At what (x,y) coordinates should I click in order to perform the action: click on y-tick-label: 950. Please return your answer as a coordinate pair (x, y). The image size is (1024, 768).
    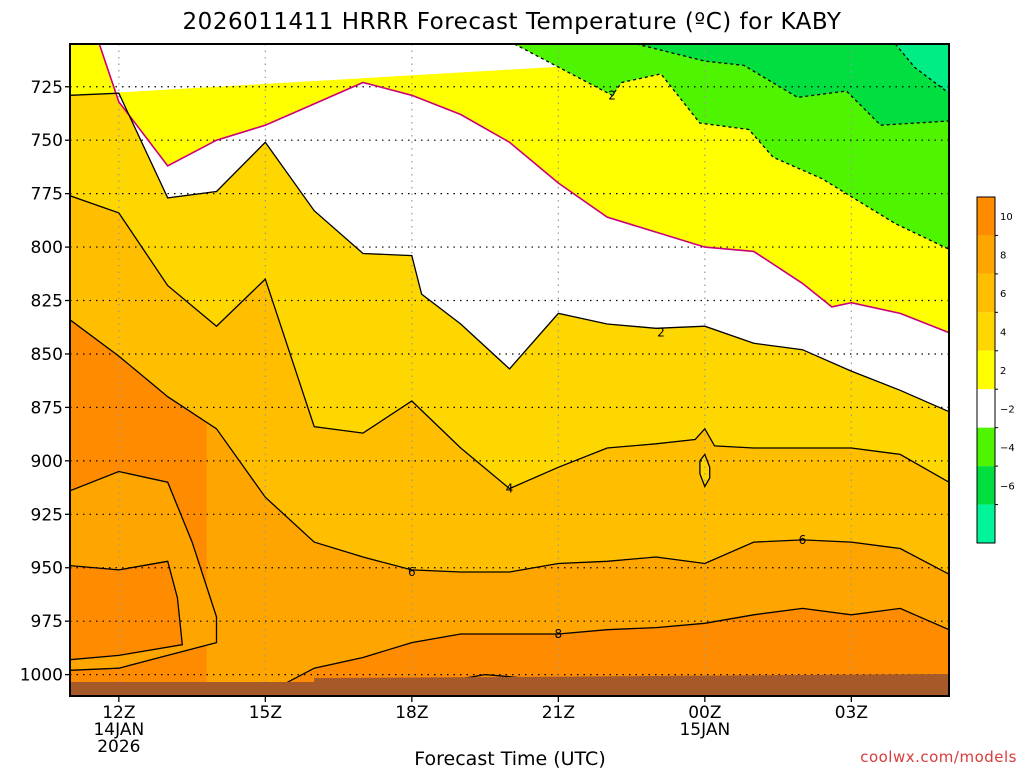
    Looking at the image, I should click on (47, 569).